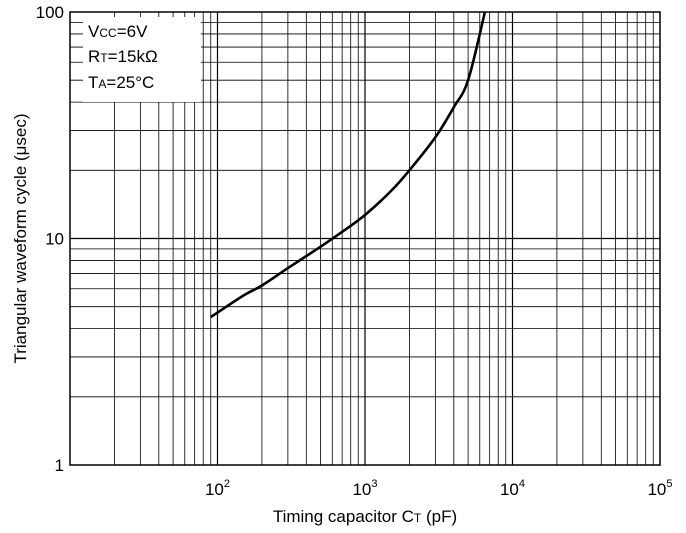 The image size is (686, 533). What do you see at coordinates (659, 488) in the screenshot?
I see `x-tick-label: 10⁵` at bounding box center [659, 488].